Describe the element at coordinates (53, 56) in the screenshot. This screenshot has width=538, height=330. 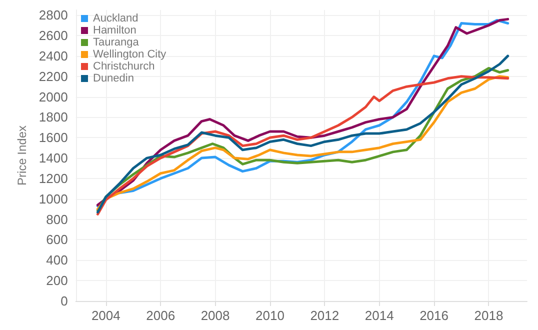
I see `y-tick-label: 2400` at that location.